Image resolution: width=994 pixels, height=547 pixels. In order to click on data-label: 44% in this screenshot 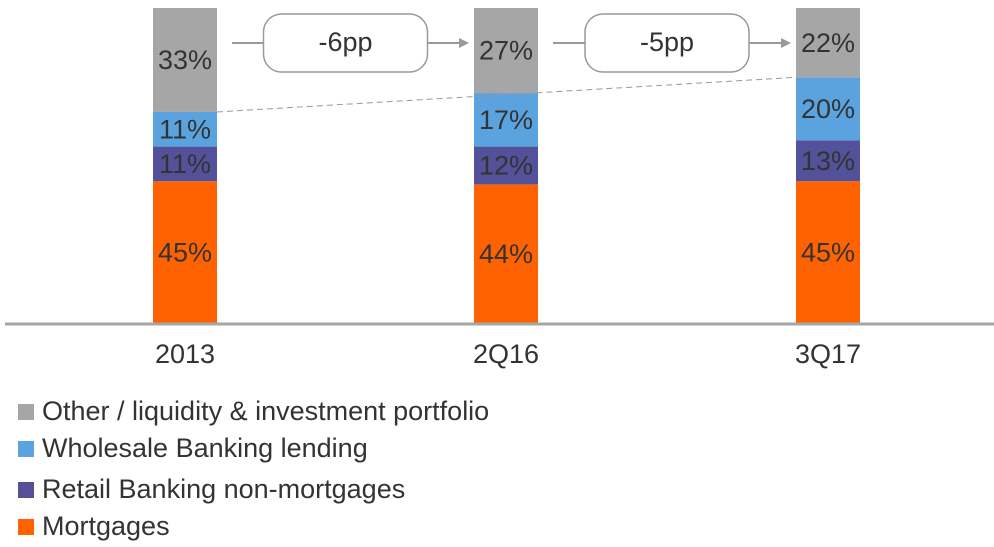, I will do `click(506, 254)`.